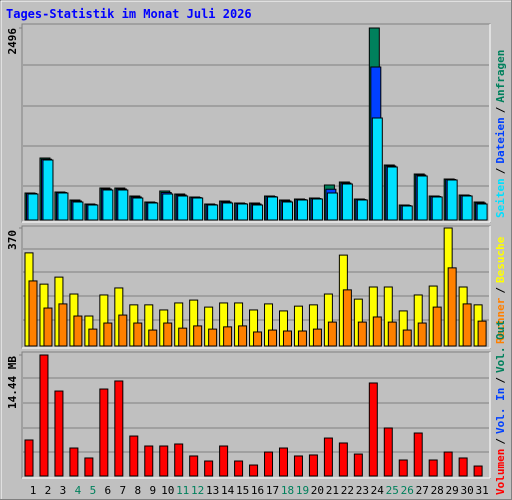 The height and width of the screenshot is (500, 512). Describe the element at coordinates (137, 490) in the screenshot. I see `x-tick-label: 8` at that location.